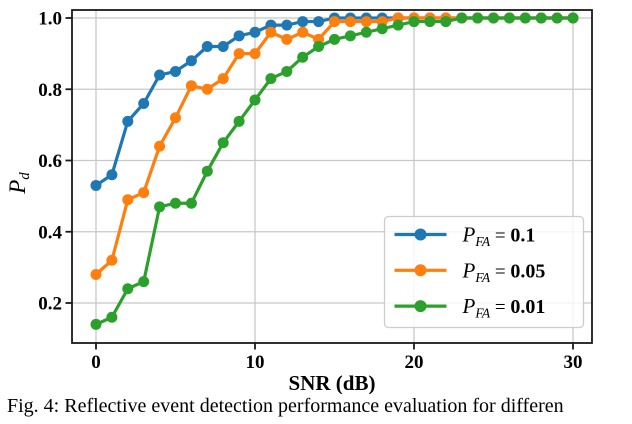 Image resolution: width=632 pixels, height=424 pixels. What do you see at coordinates (504, 307) in the screenshot?
I see `legend-label: PFA = 0.01` at bounding box center [504, 307].